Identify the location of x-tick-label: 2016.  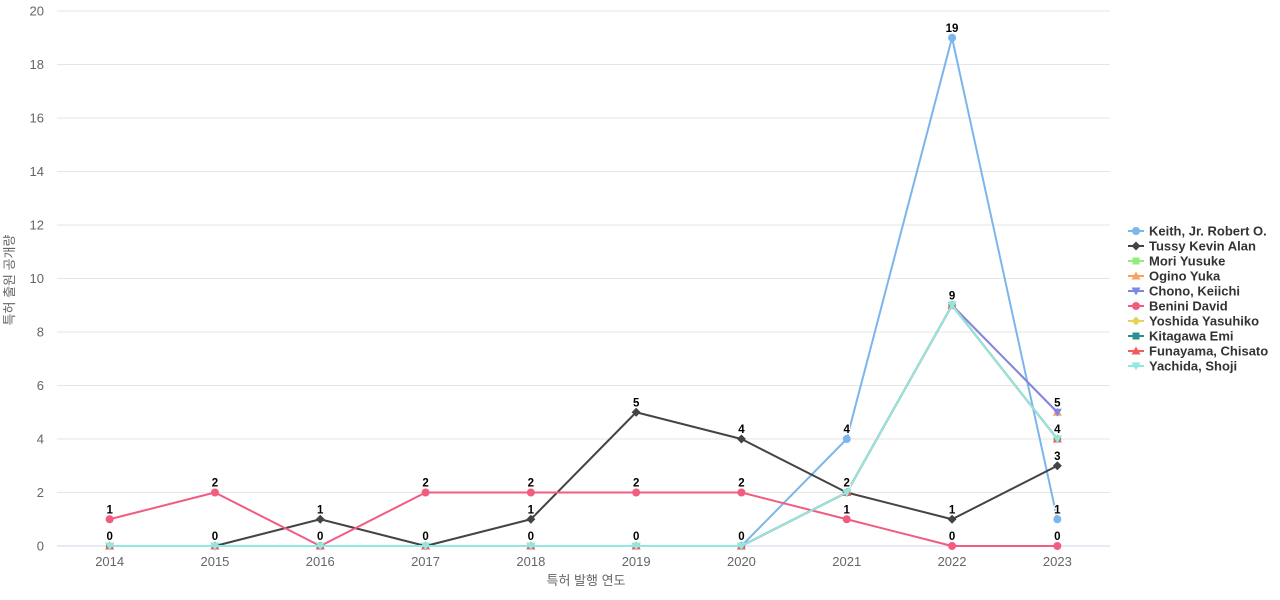
(320, 561).